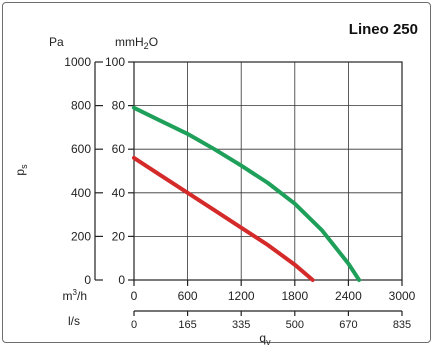 This screenshot has width=435, height=347. What do you see at coordinates (129, 42) in the screenshot?
I see `y-axis-unit-mmh2o-prefix: mmH` at bounding box center [129, 42].